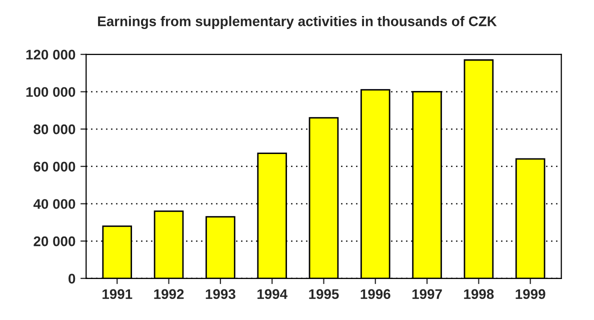 This screenshot has height=320, width=594. I want to click on y-tick-label: 80 000, so click(55, 129).